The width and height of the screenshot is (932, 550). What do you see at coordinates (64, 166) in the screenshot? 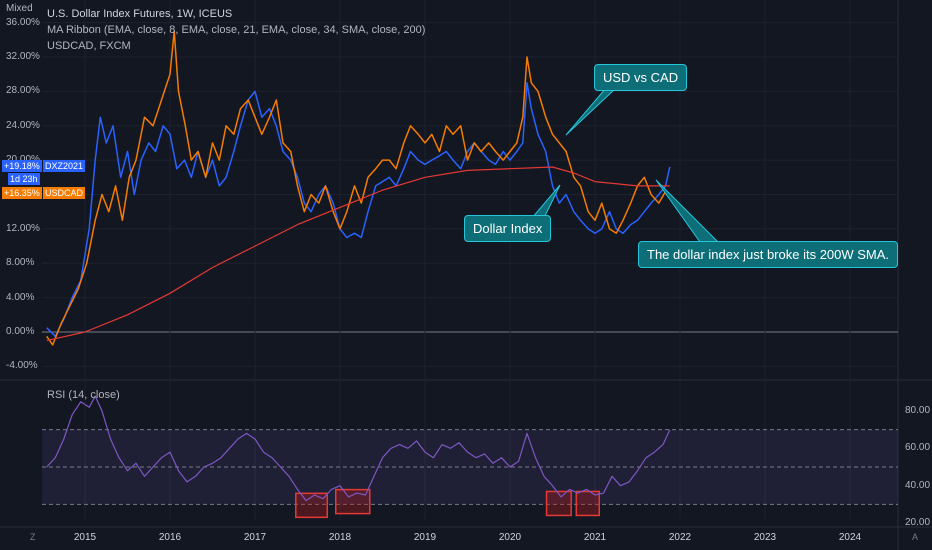
I see `dx-name-badge: DXZ2021` at bounding box center [64, 166].